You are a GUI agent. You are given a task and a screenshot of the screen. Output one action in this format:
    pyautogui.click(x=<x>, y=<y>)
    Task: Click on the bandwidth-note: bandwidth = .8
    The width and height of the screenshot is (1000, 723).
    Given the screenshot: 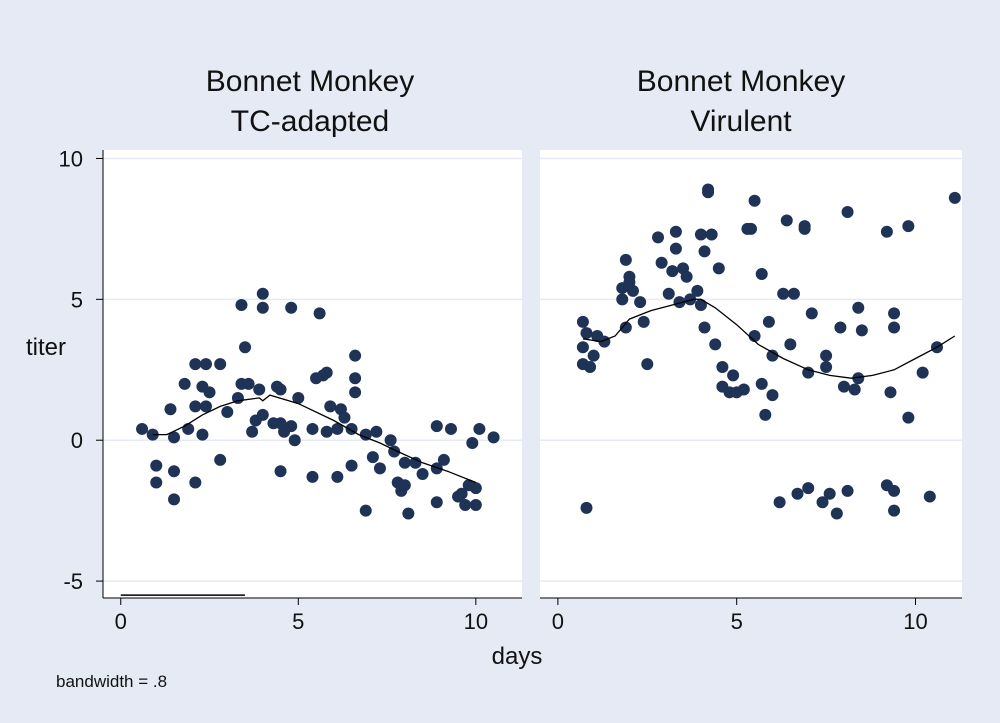 What is the action you would take?
    pyautogui.click(x=111, y=681)
    